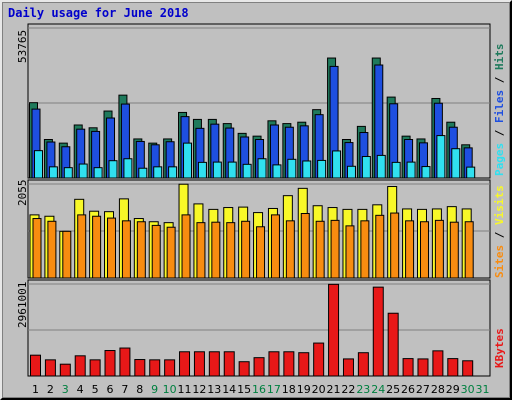  I want to click on day-label-19: 19, so click(304, 389).